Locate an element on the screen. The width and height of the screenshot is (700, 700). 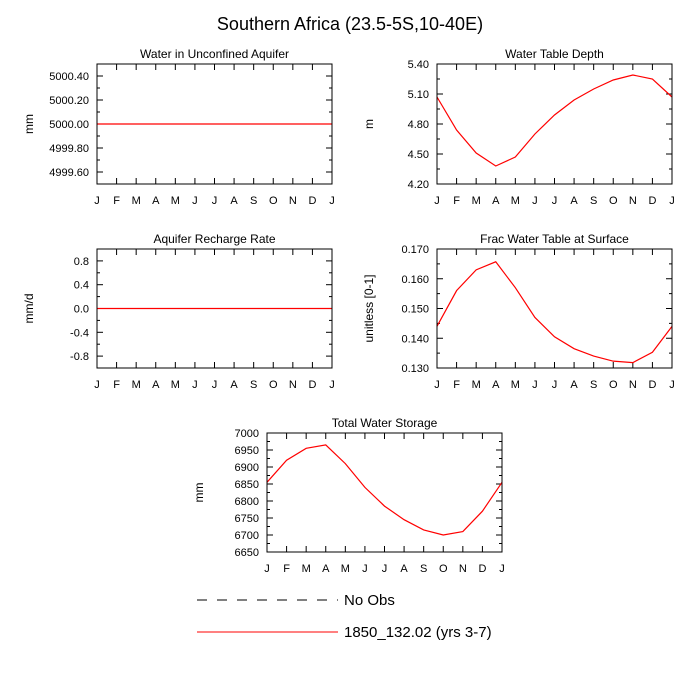
legend-label: 1850_132.02 (yrs 3-7) is located at coordinates (418, 632).